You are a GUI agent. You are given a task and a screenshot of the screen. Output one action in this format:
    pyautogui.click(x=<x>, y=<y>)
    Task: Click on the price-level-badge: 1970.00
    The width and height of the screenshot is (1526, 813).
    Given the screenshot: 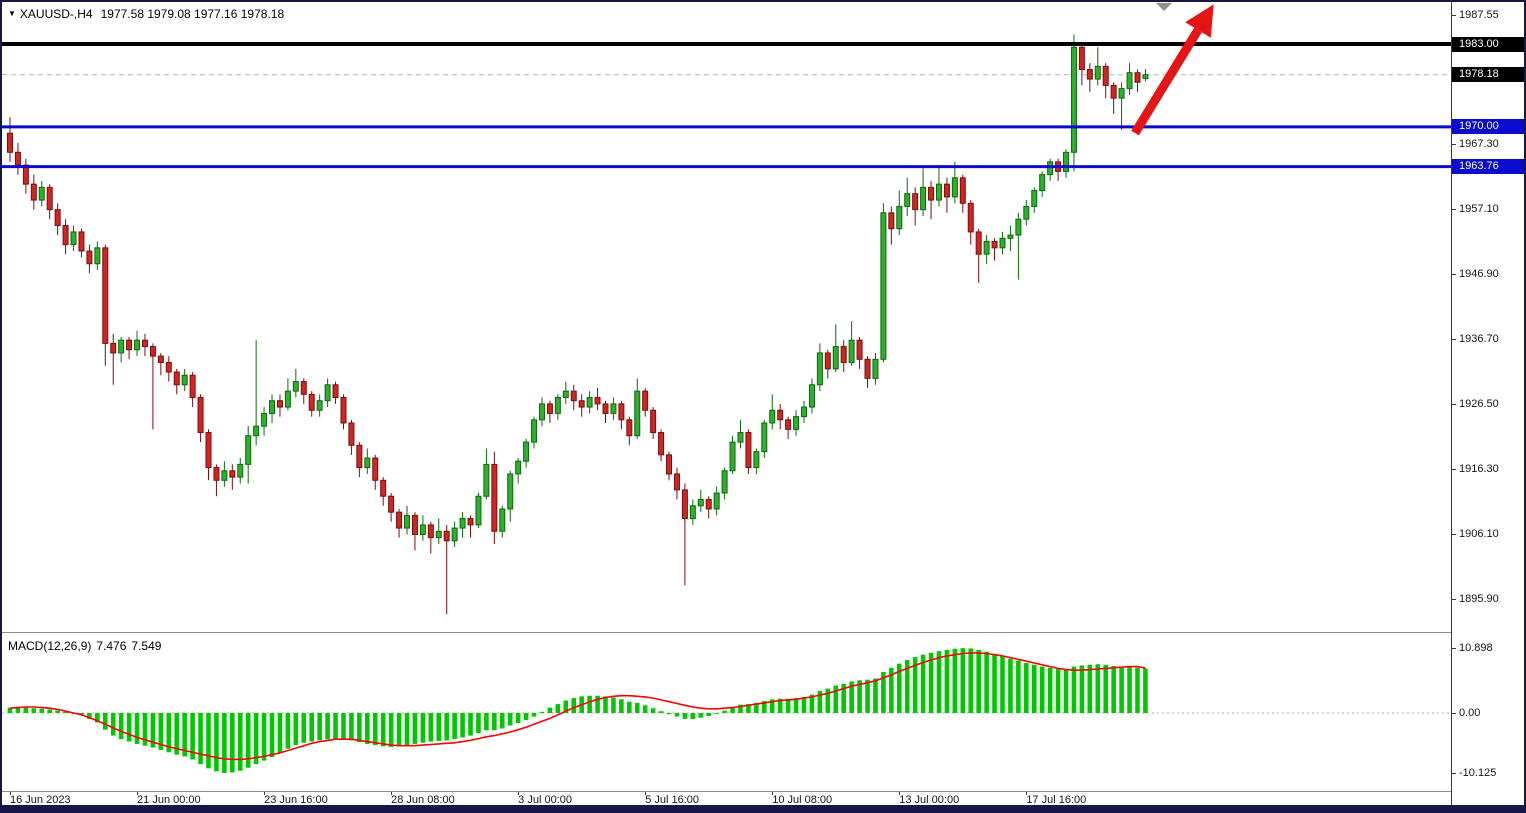 What is the action you would take?
    pyautogui.click(x=1488, y=127)
    